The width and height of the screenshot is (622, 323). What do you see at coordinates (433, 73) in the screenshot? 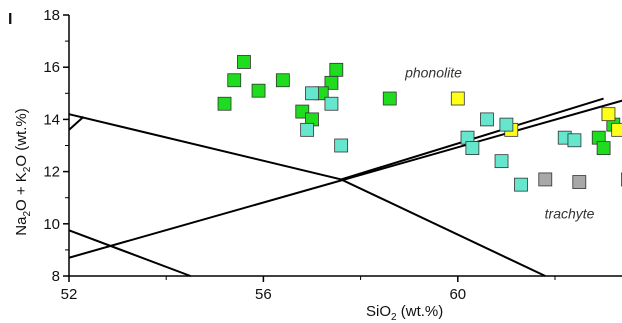
I see `region-label: phonolite` at bounding box center [433, 73].